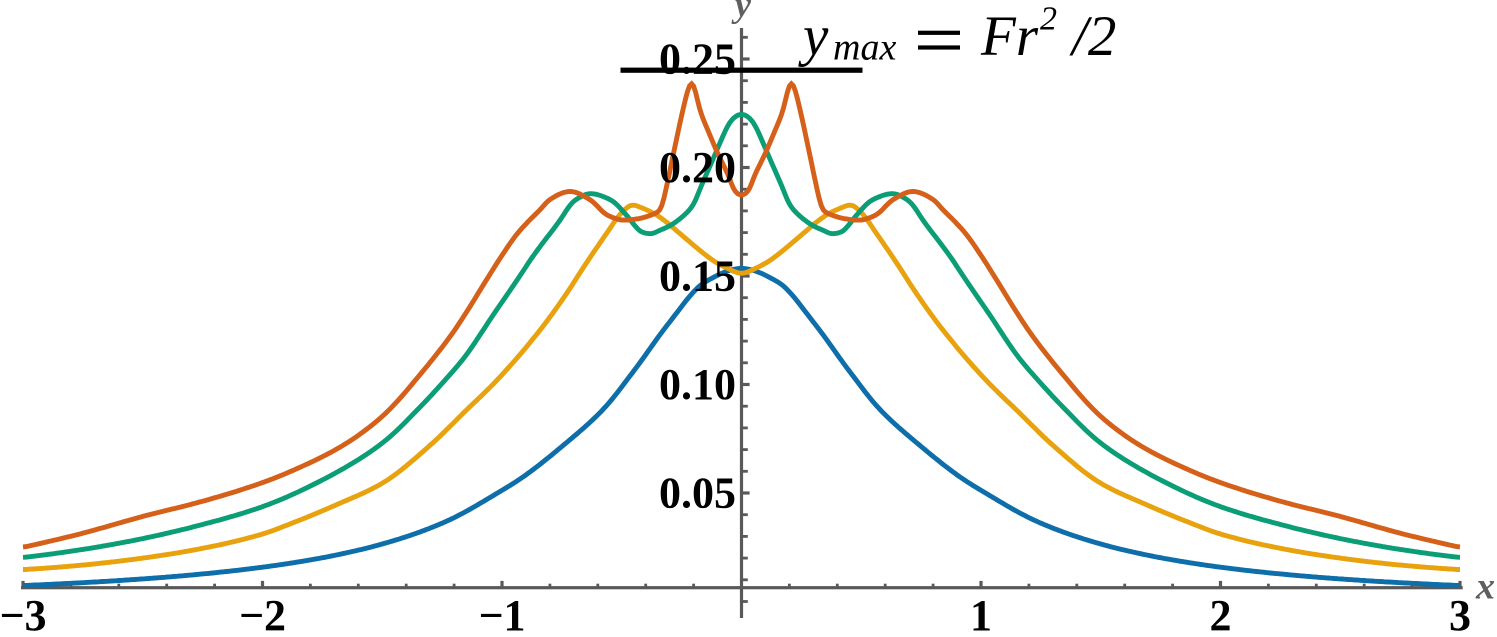  Describe the element at coordinates (981, 611) in the screenshot. I see `svg-text: 1` at that location.